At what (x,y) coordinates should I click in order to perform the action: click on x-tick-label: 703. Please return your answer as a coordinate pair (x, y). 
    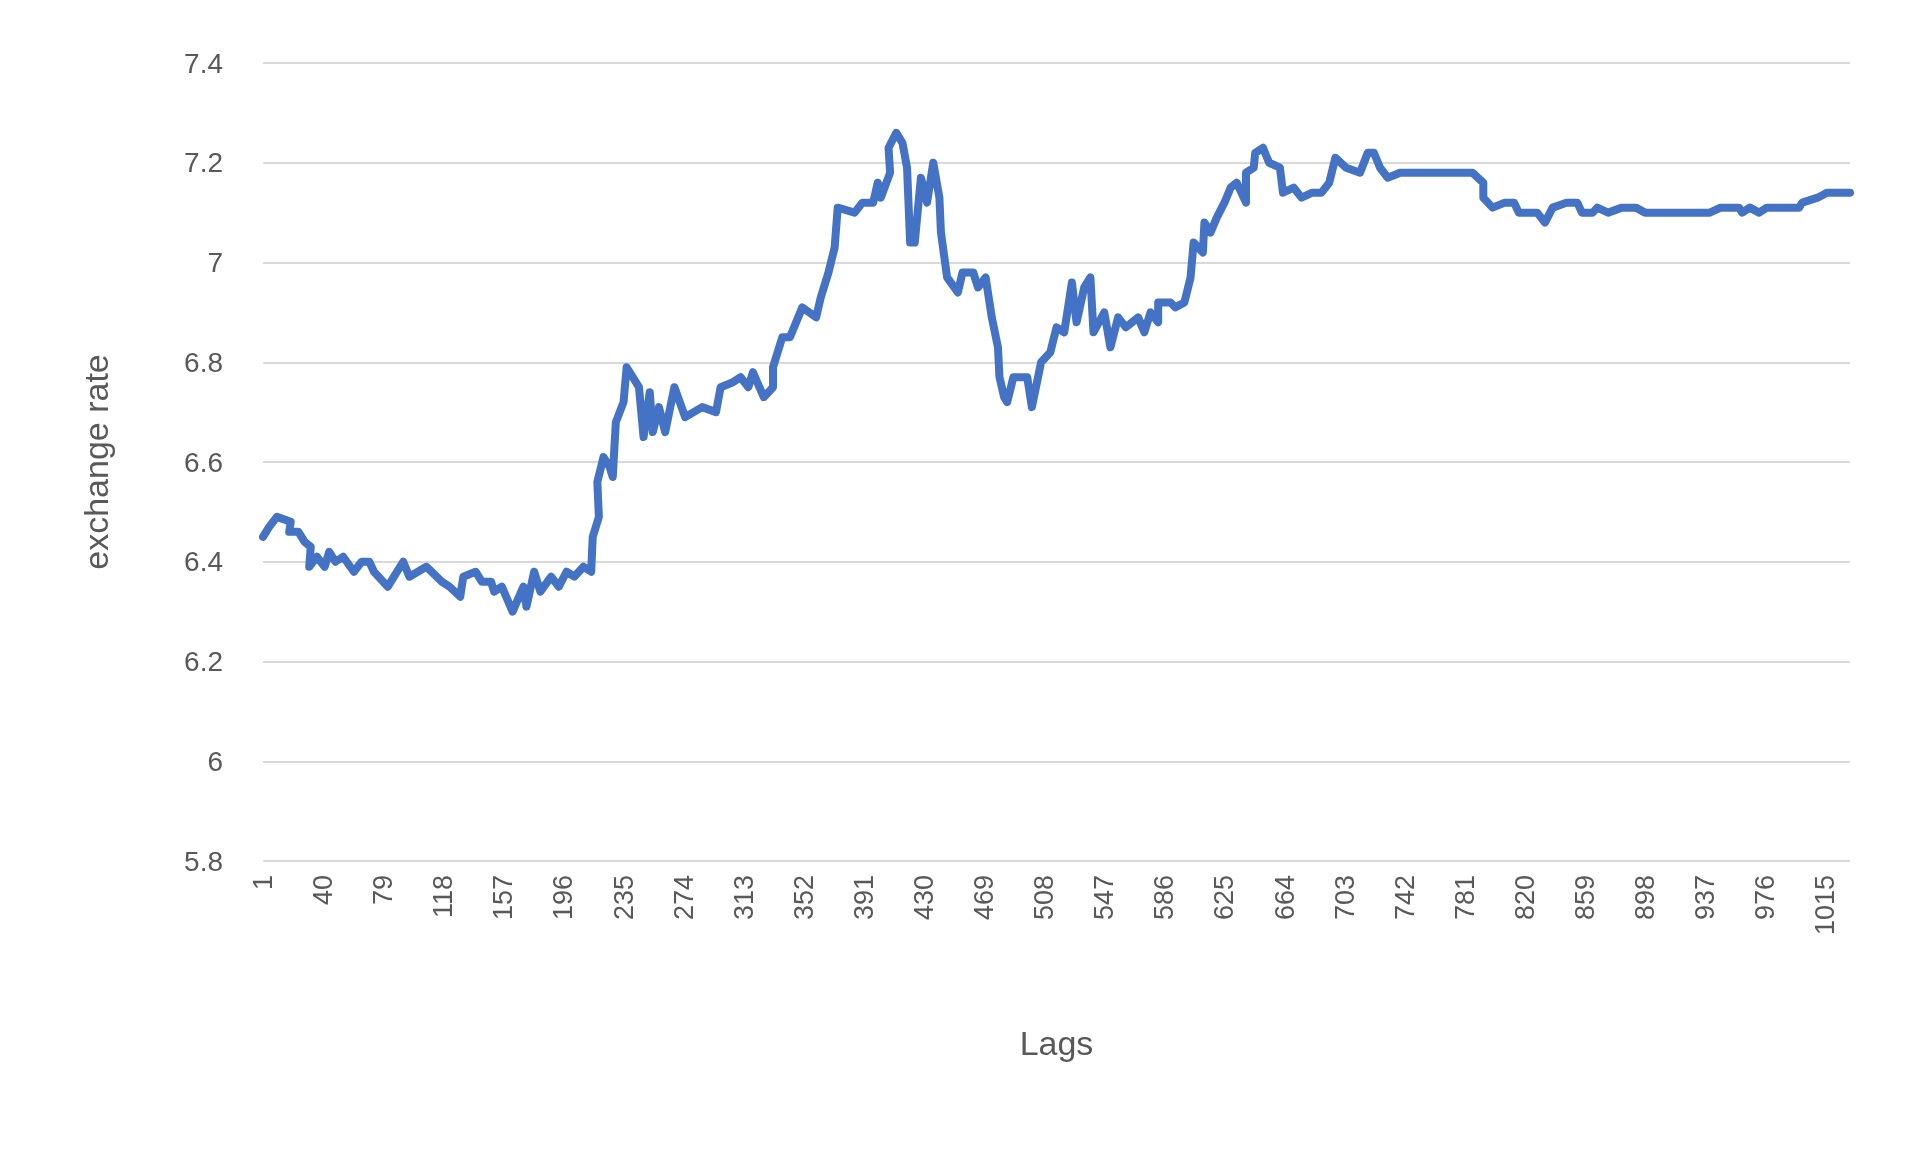
    Looking at the image, I should click on (1344, 898).